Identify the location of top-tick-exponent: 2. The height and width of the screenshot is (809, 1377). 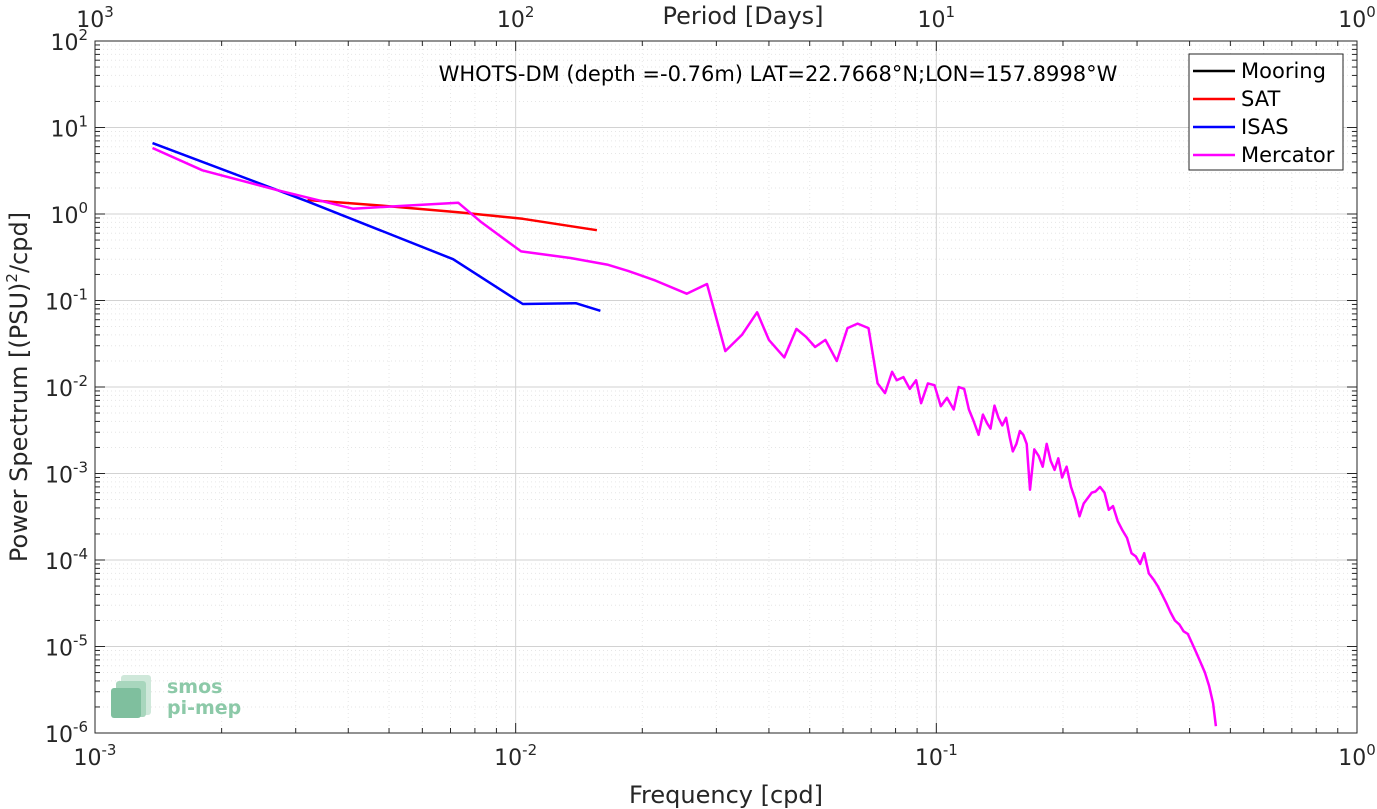
(530, 12).